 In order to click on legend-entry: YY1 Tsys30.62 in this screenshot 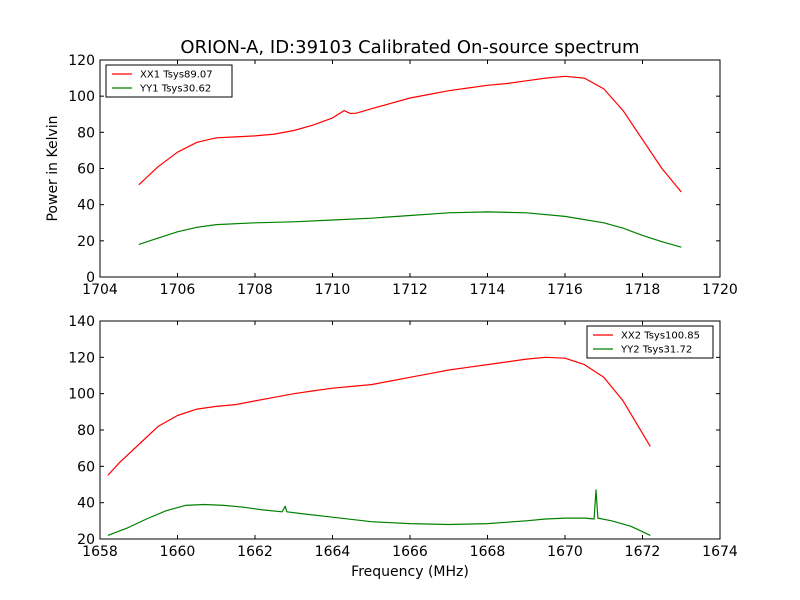, I will do `click(175, 89)`.